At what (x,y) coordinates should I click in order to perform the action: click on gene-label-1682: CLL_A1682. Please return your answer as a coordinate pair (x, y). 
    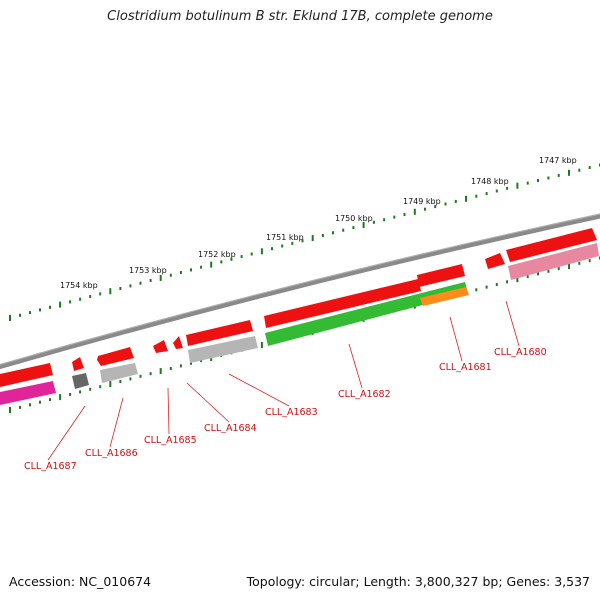
    Looking at the image, I should click on (364, 394).